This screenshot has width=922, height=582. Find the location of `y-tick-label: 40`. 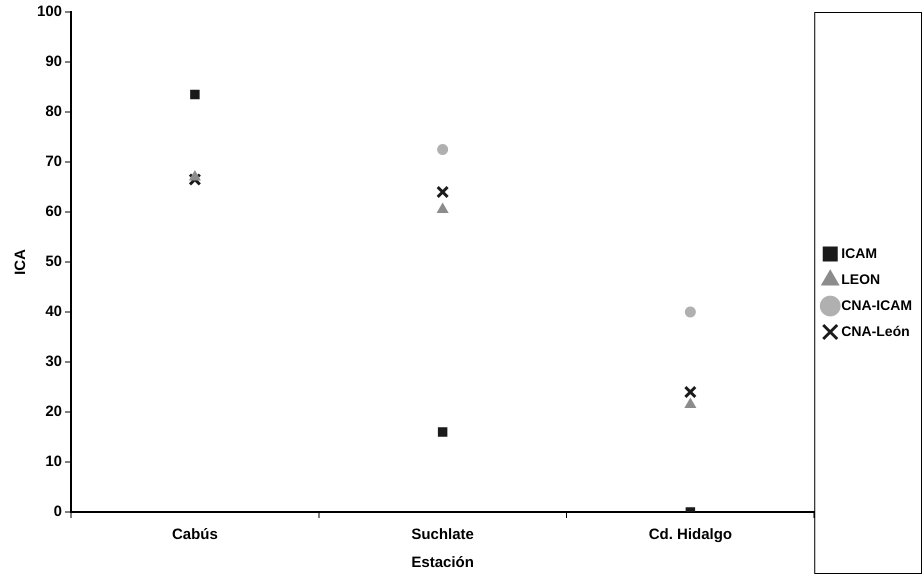

y-tick-label: 40 is located at coordinates (53, 311).